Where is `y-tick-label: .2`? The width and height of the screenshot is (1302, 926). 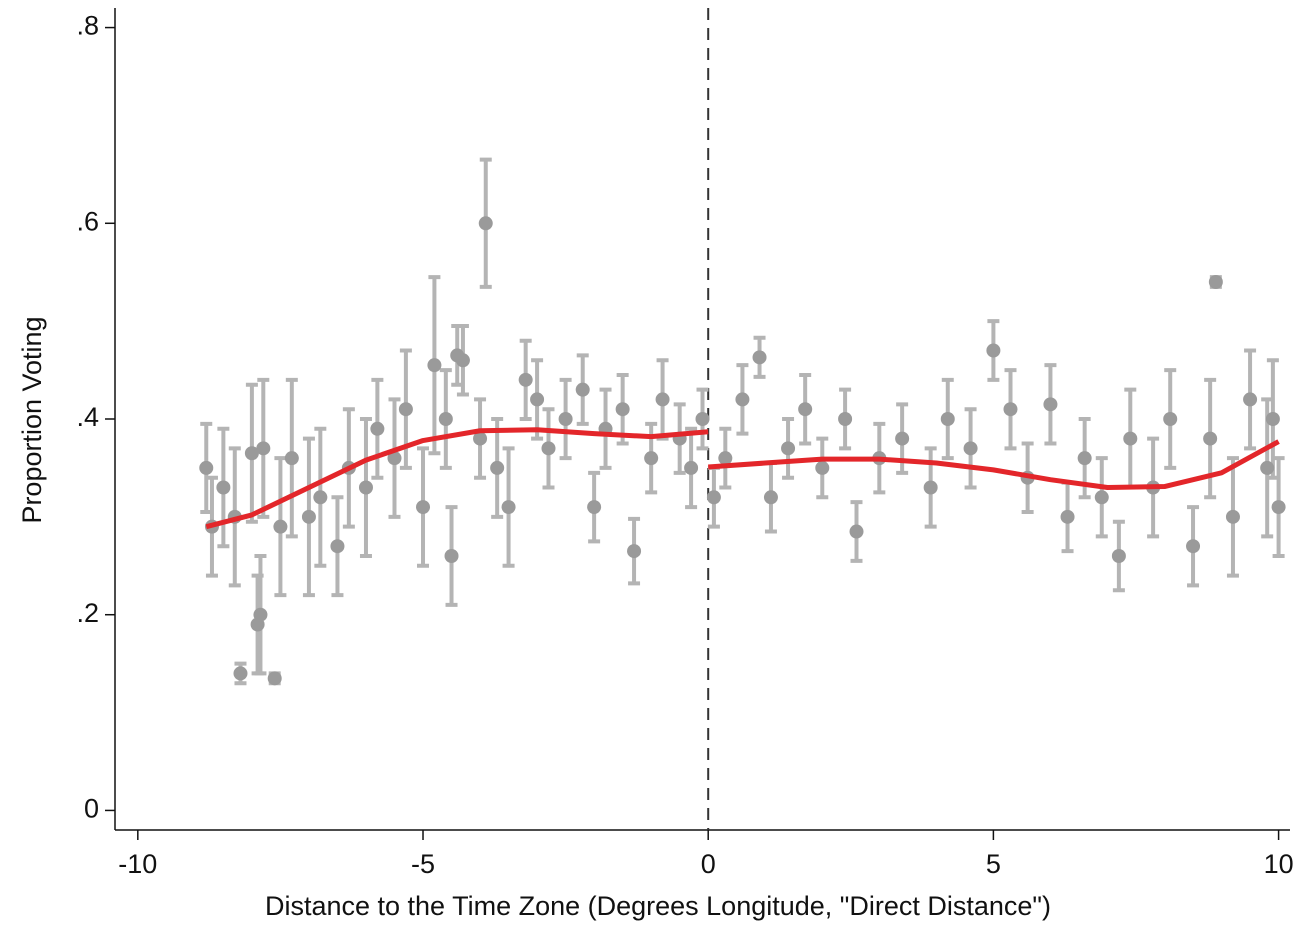 y-tick-label: .2 is located at coordinates (87, 613).